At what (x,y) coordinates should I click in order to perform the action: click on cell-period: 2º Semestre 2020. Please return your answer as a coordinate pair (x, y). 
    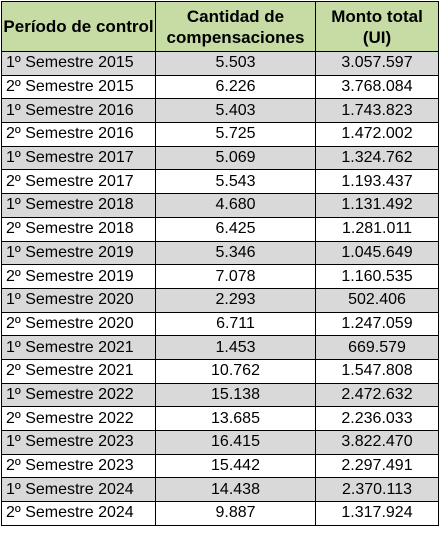
    Looking at the image, I should click on (78, 324).